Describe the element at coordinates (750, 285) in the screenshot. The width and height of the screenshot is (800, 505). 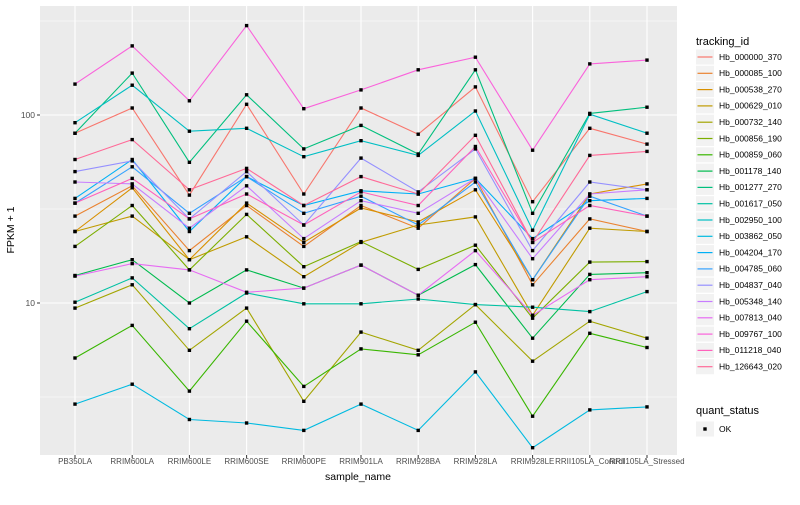
I see `legend-label: Hb_004837_040` at that location.